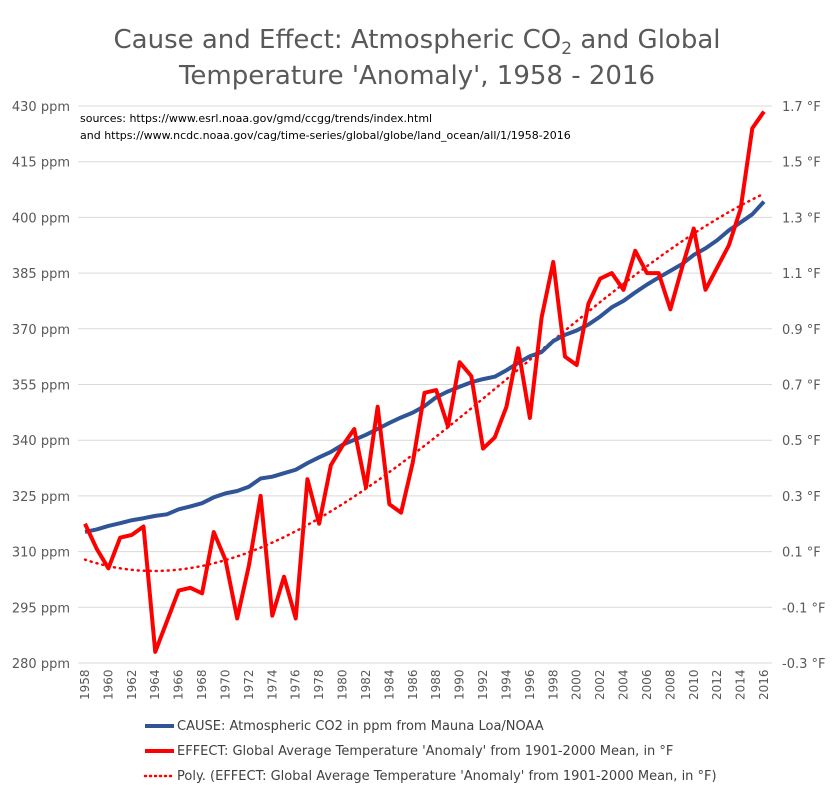 The width and height of the screenshot is (835, 806). Describe the element at coordinates (801, 441) in the screenshot. I see `y-right-tick-label: 0.5 °F` at that location.